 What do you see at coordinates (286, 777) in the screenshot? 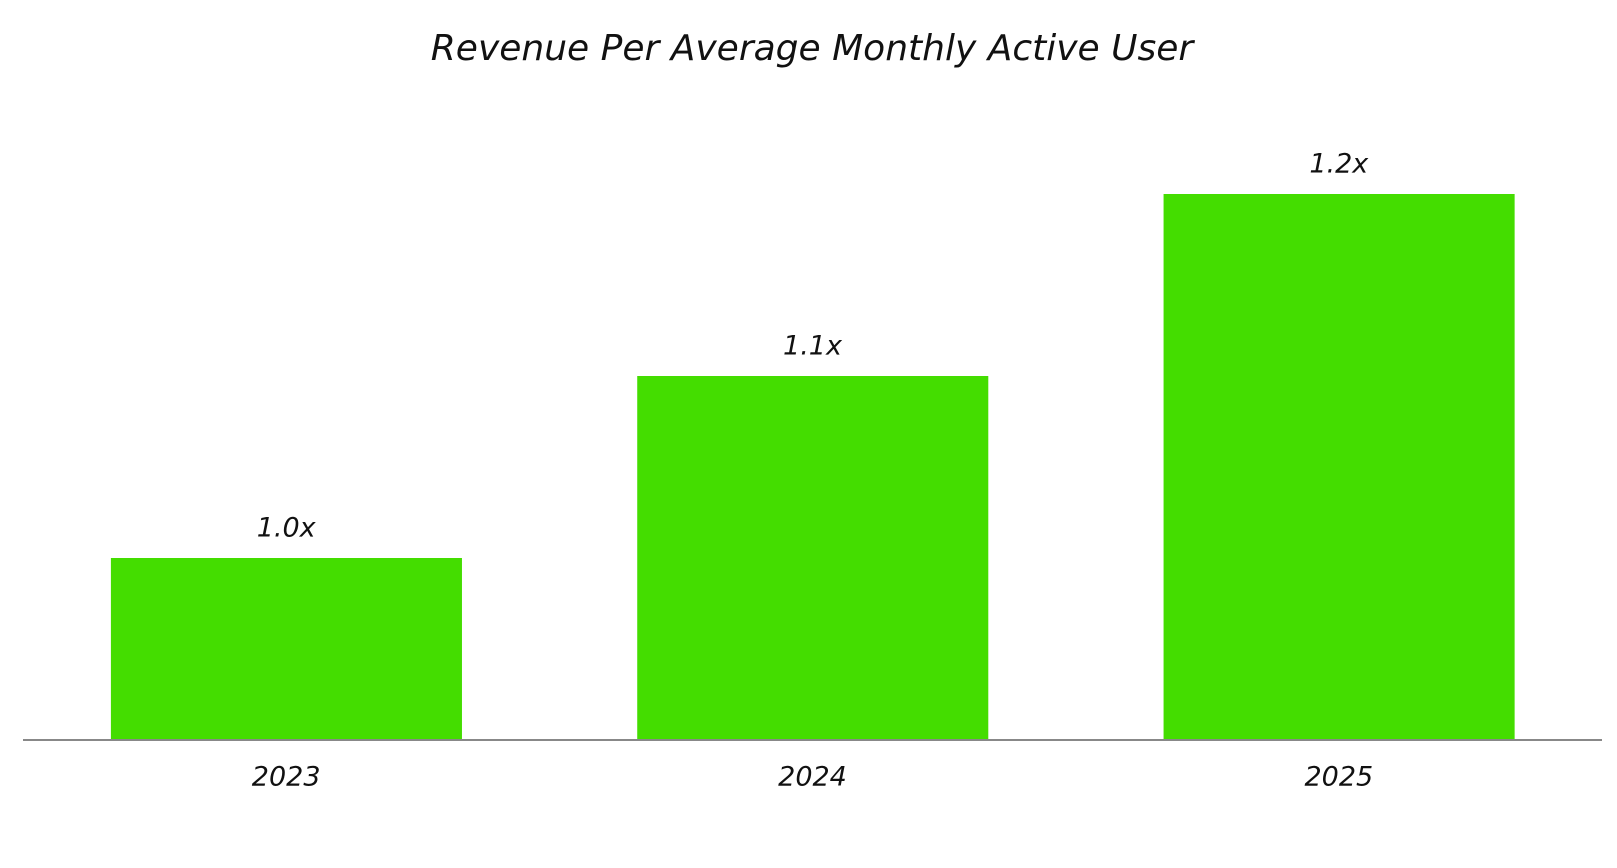
I see `x-tick-label: 2023` at bounding box center [286, 777].